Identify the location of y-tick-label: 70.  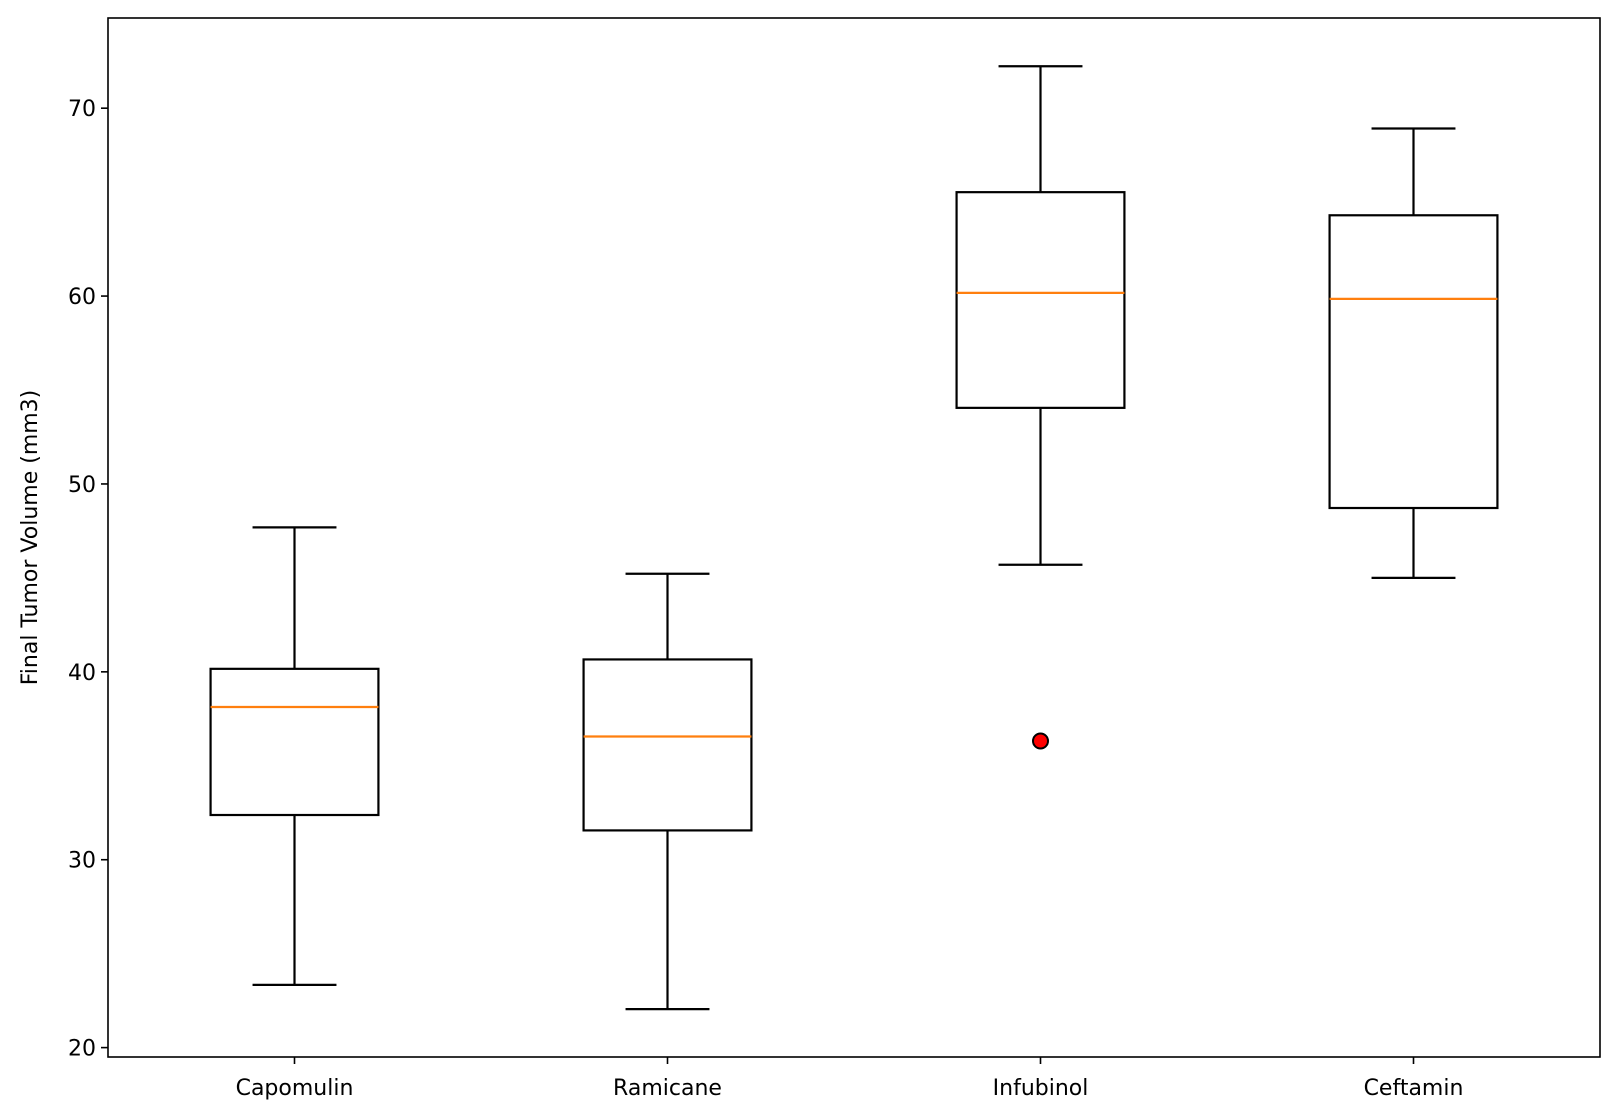
(82, 109).